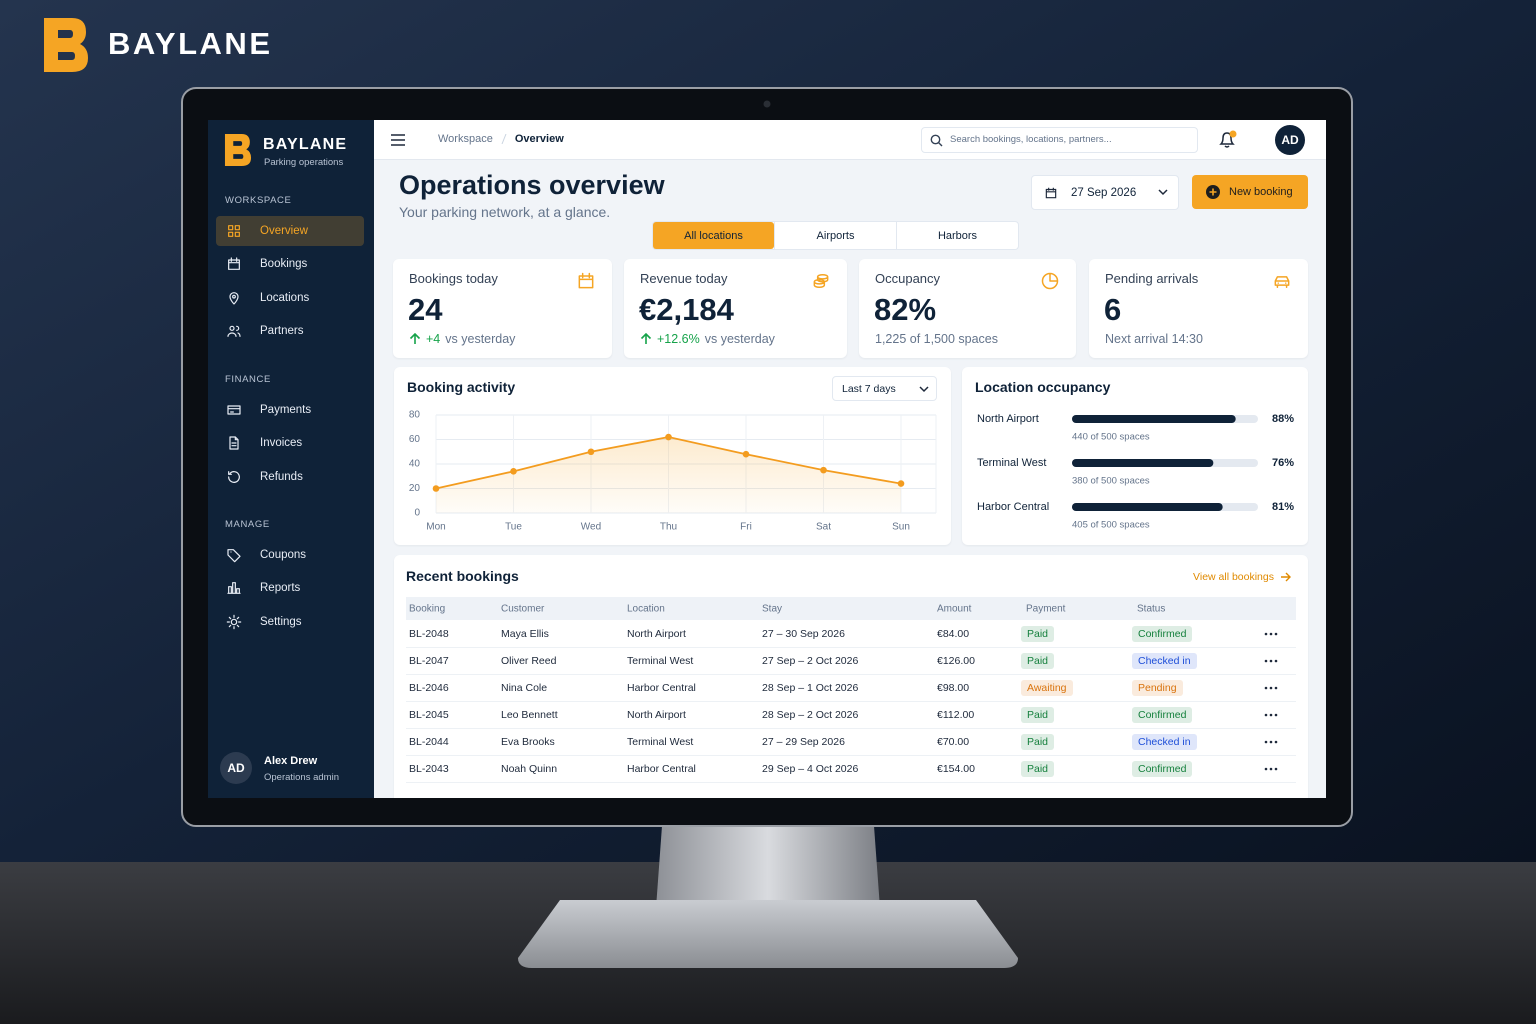 The image size is (1536, 1024). What do you see at coordinates (290, 477) in the screenshot?
I see `nav-item: Refunds` at bounding box center [290, 477].